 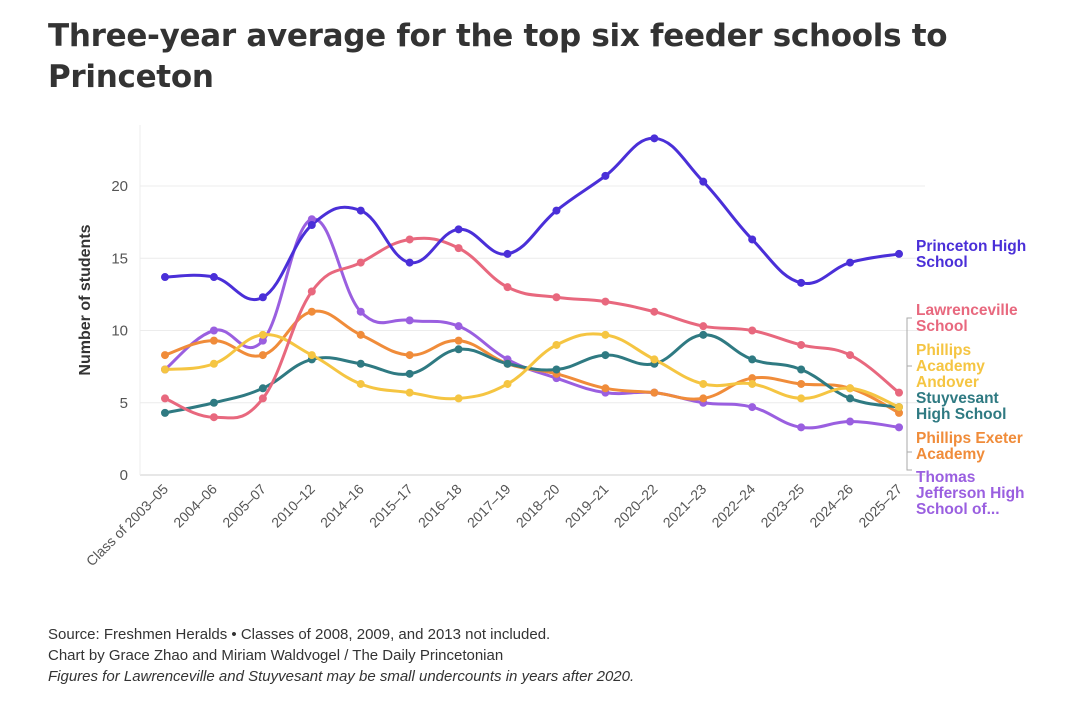 What do you see at coordinates (880, 506) in the screenshot?
I see `x-tick-label-15: 2025–27` at bounding box center [880, 506].